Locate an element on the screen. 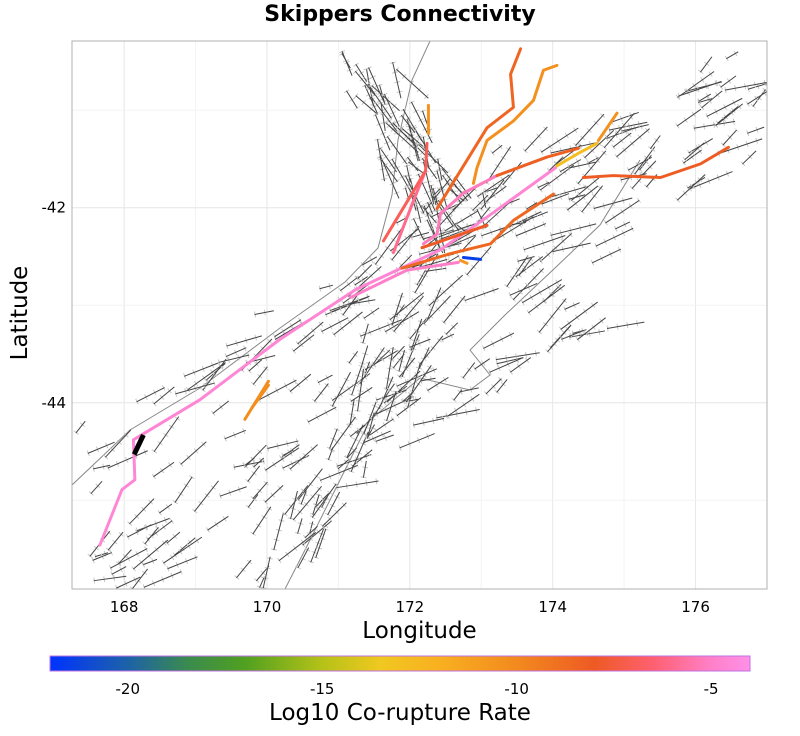 The height and width of the screenshot is (736, 800). colorbar-tick-label: -10 is located at coordinates (516, 689).